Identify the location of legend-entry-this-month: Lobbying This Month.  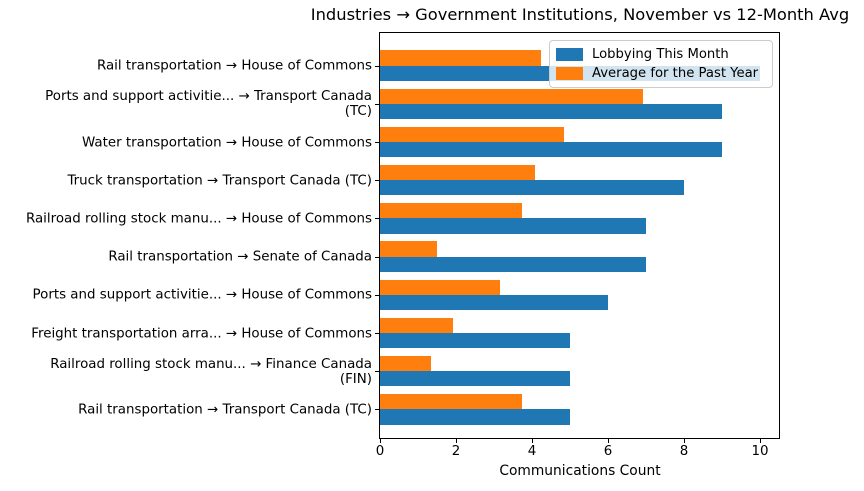
(661, 54).